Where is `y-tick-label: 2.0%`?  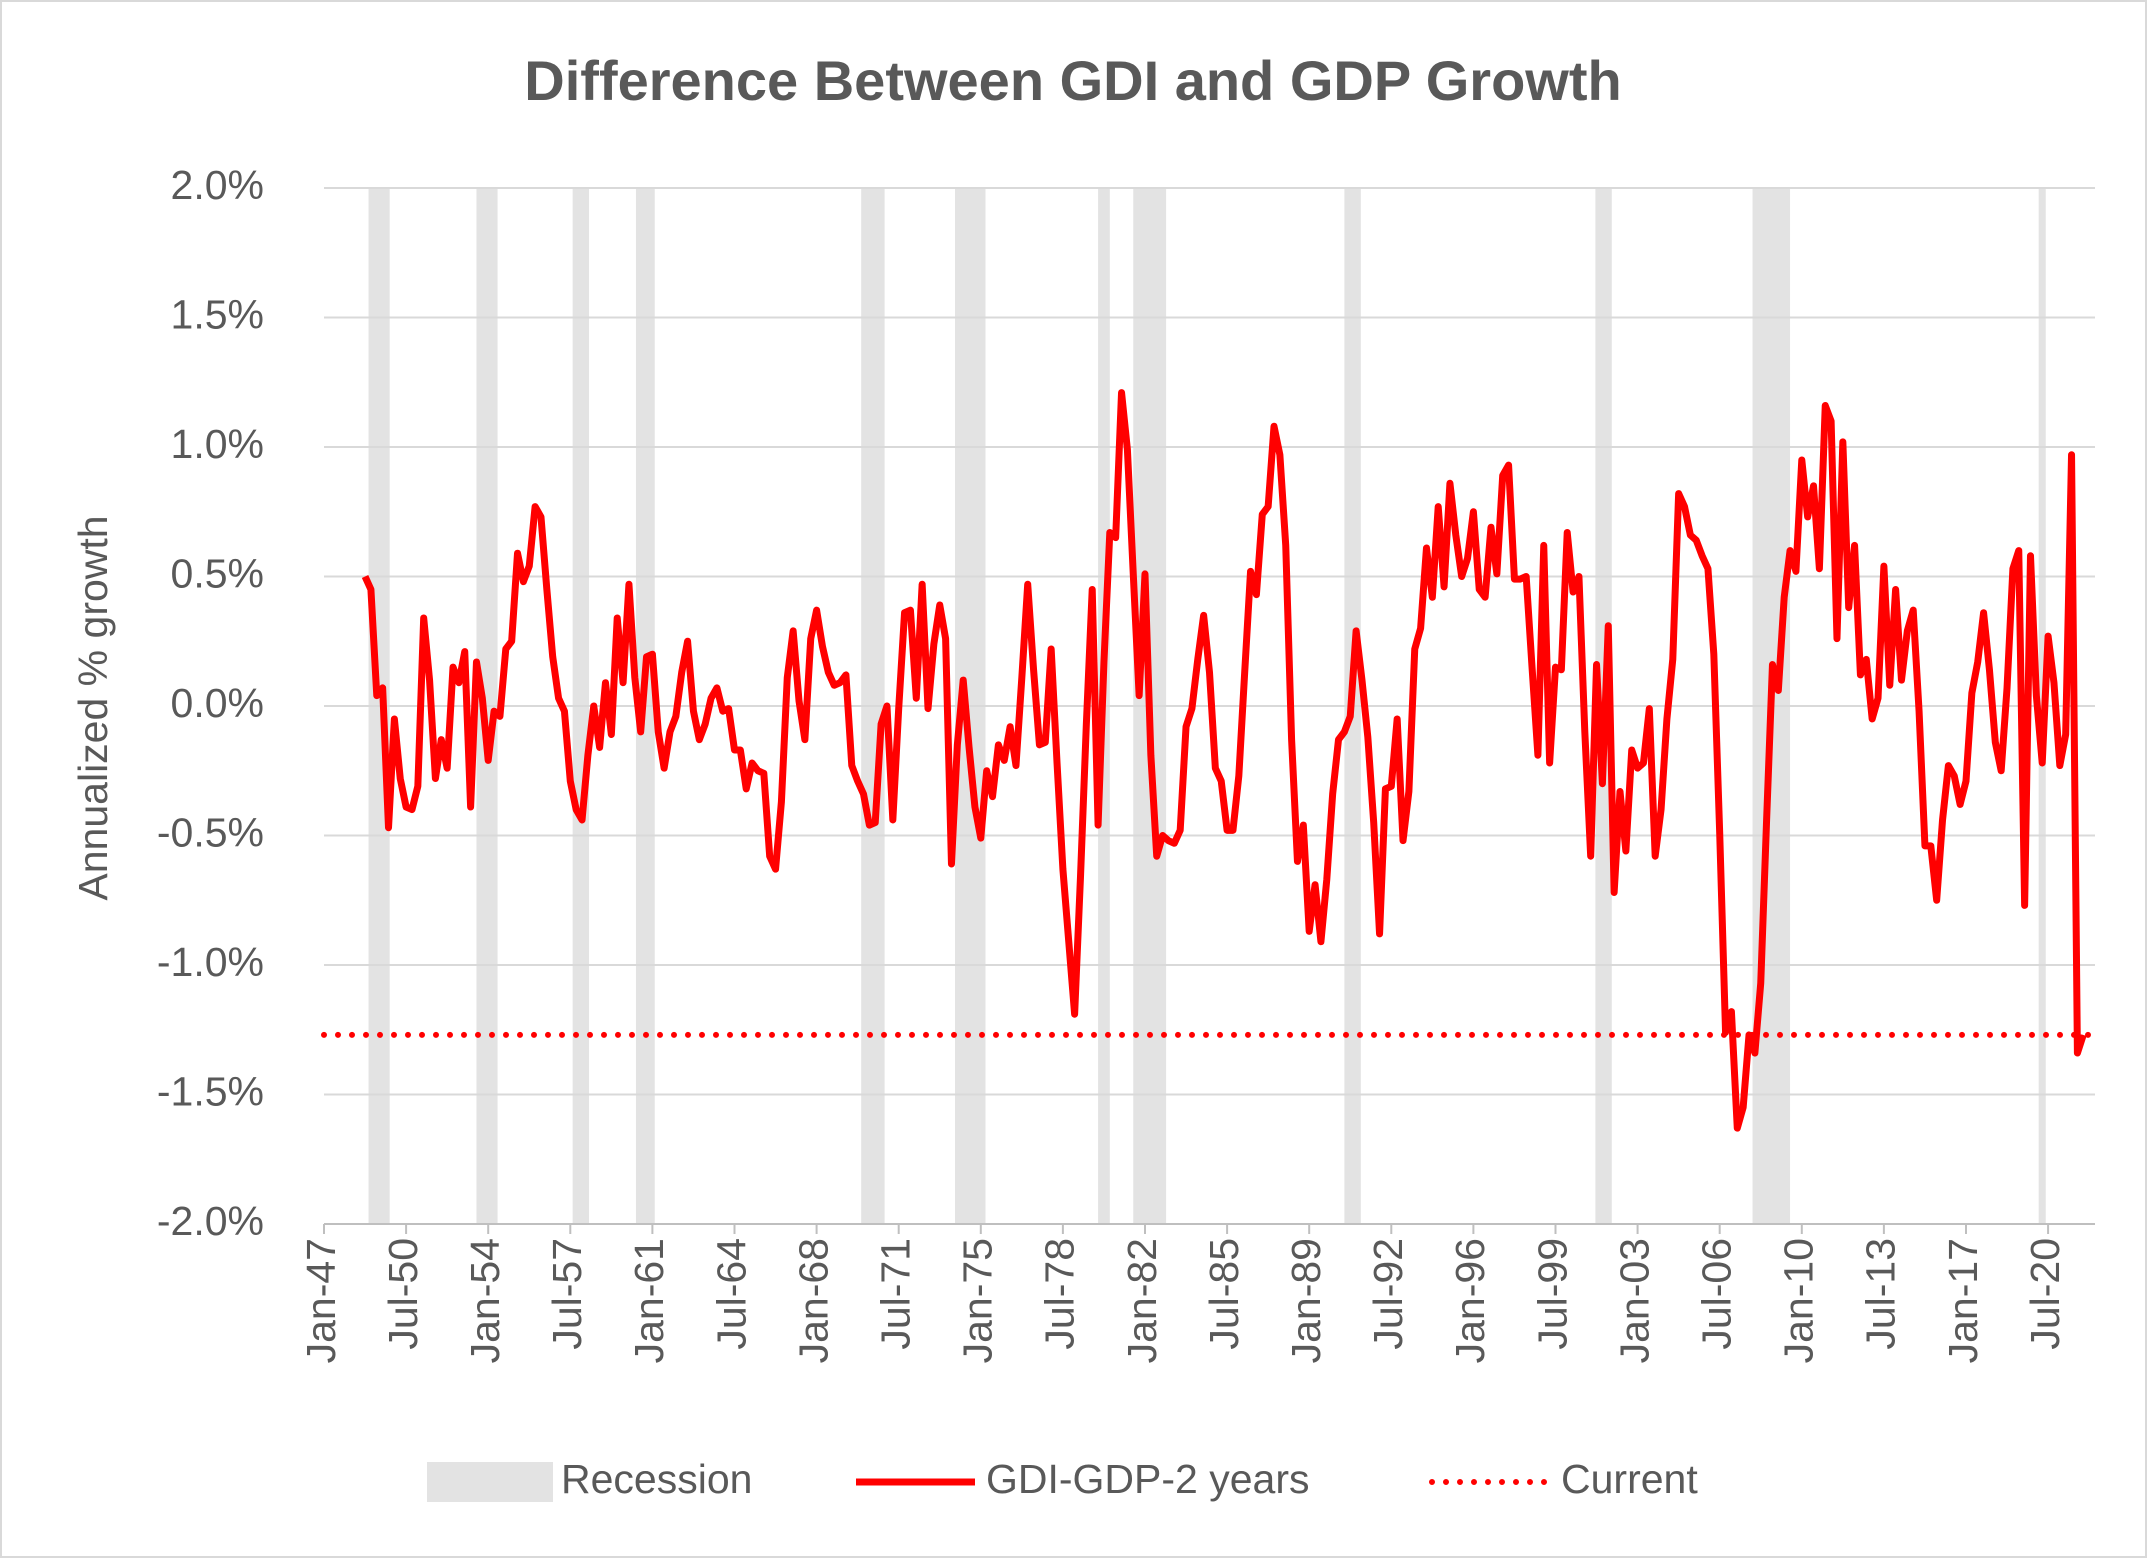 y-tick-label: 2.0% is located at coordinates (217, 185).